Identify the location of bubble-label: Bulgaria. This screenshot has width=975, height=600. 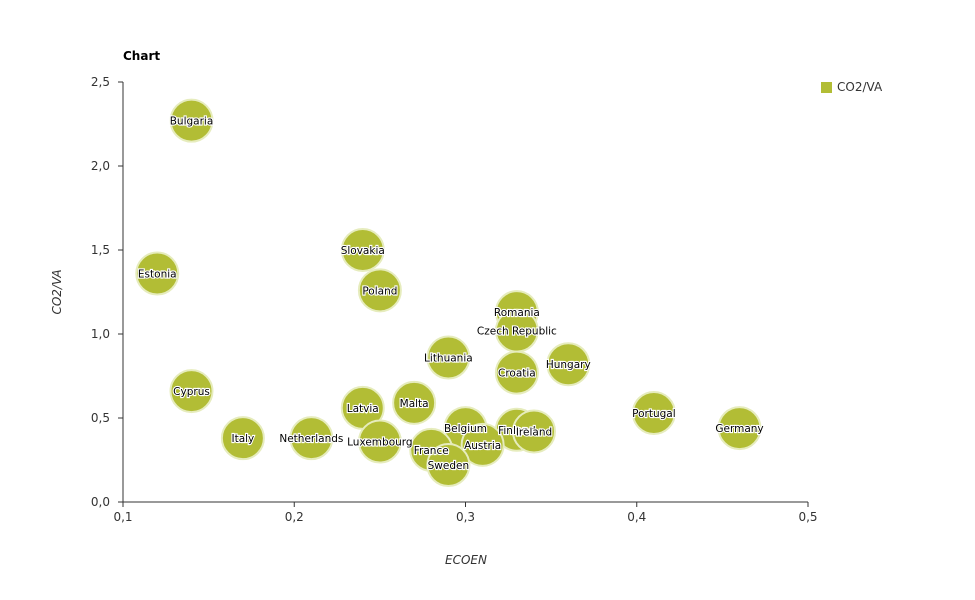
(192, 122).